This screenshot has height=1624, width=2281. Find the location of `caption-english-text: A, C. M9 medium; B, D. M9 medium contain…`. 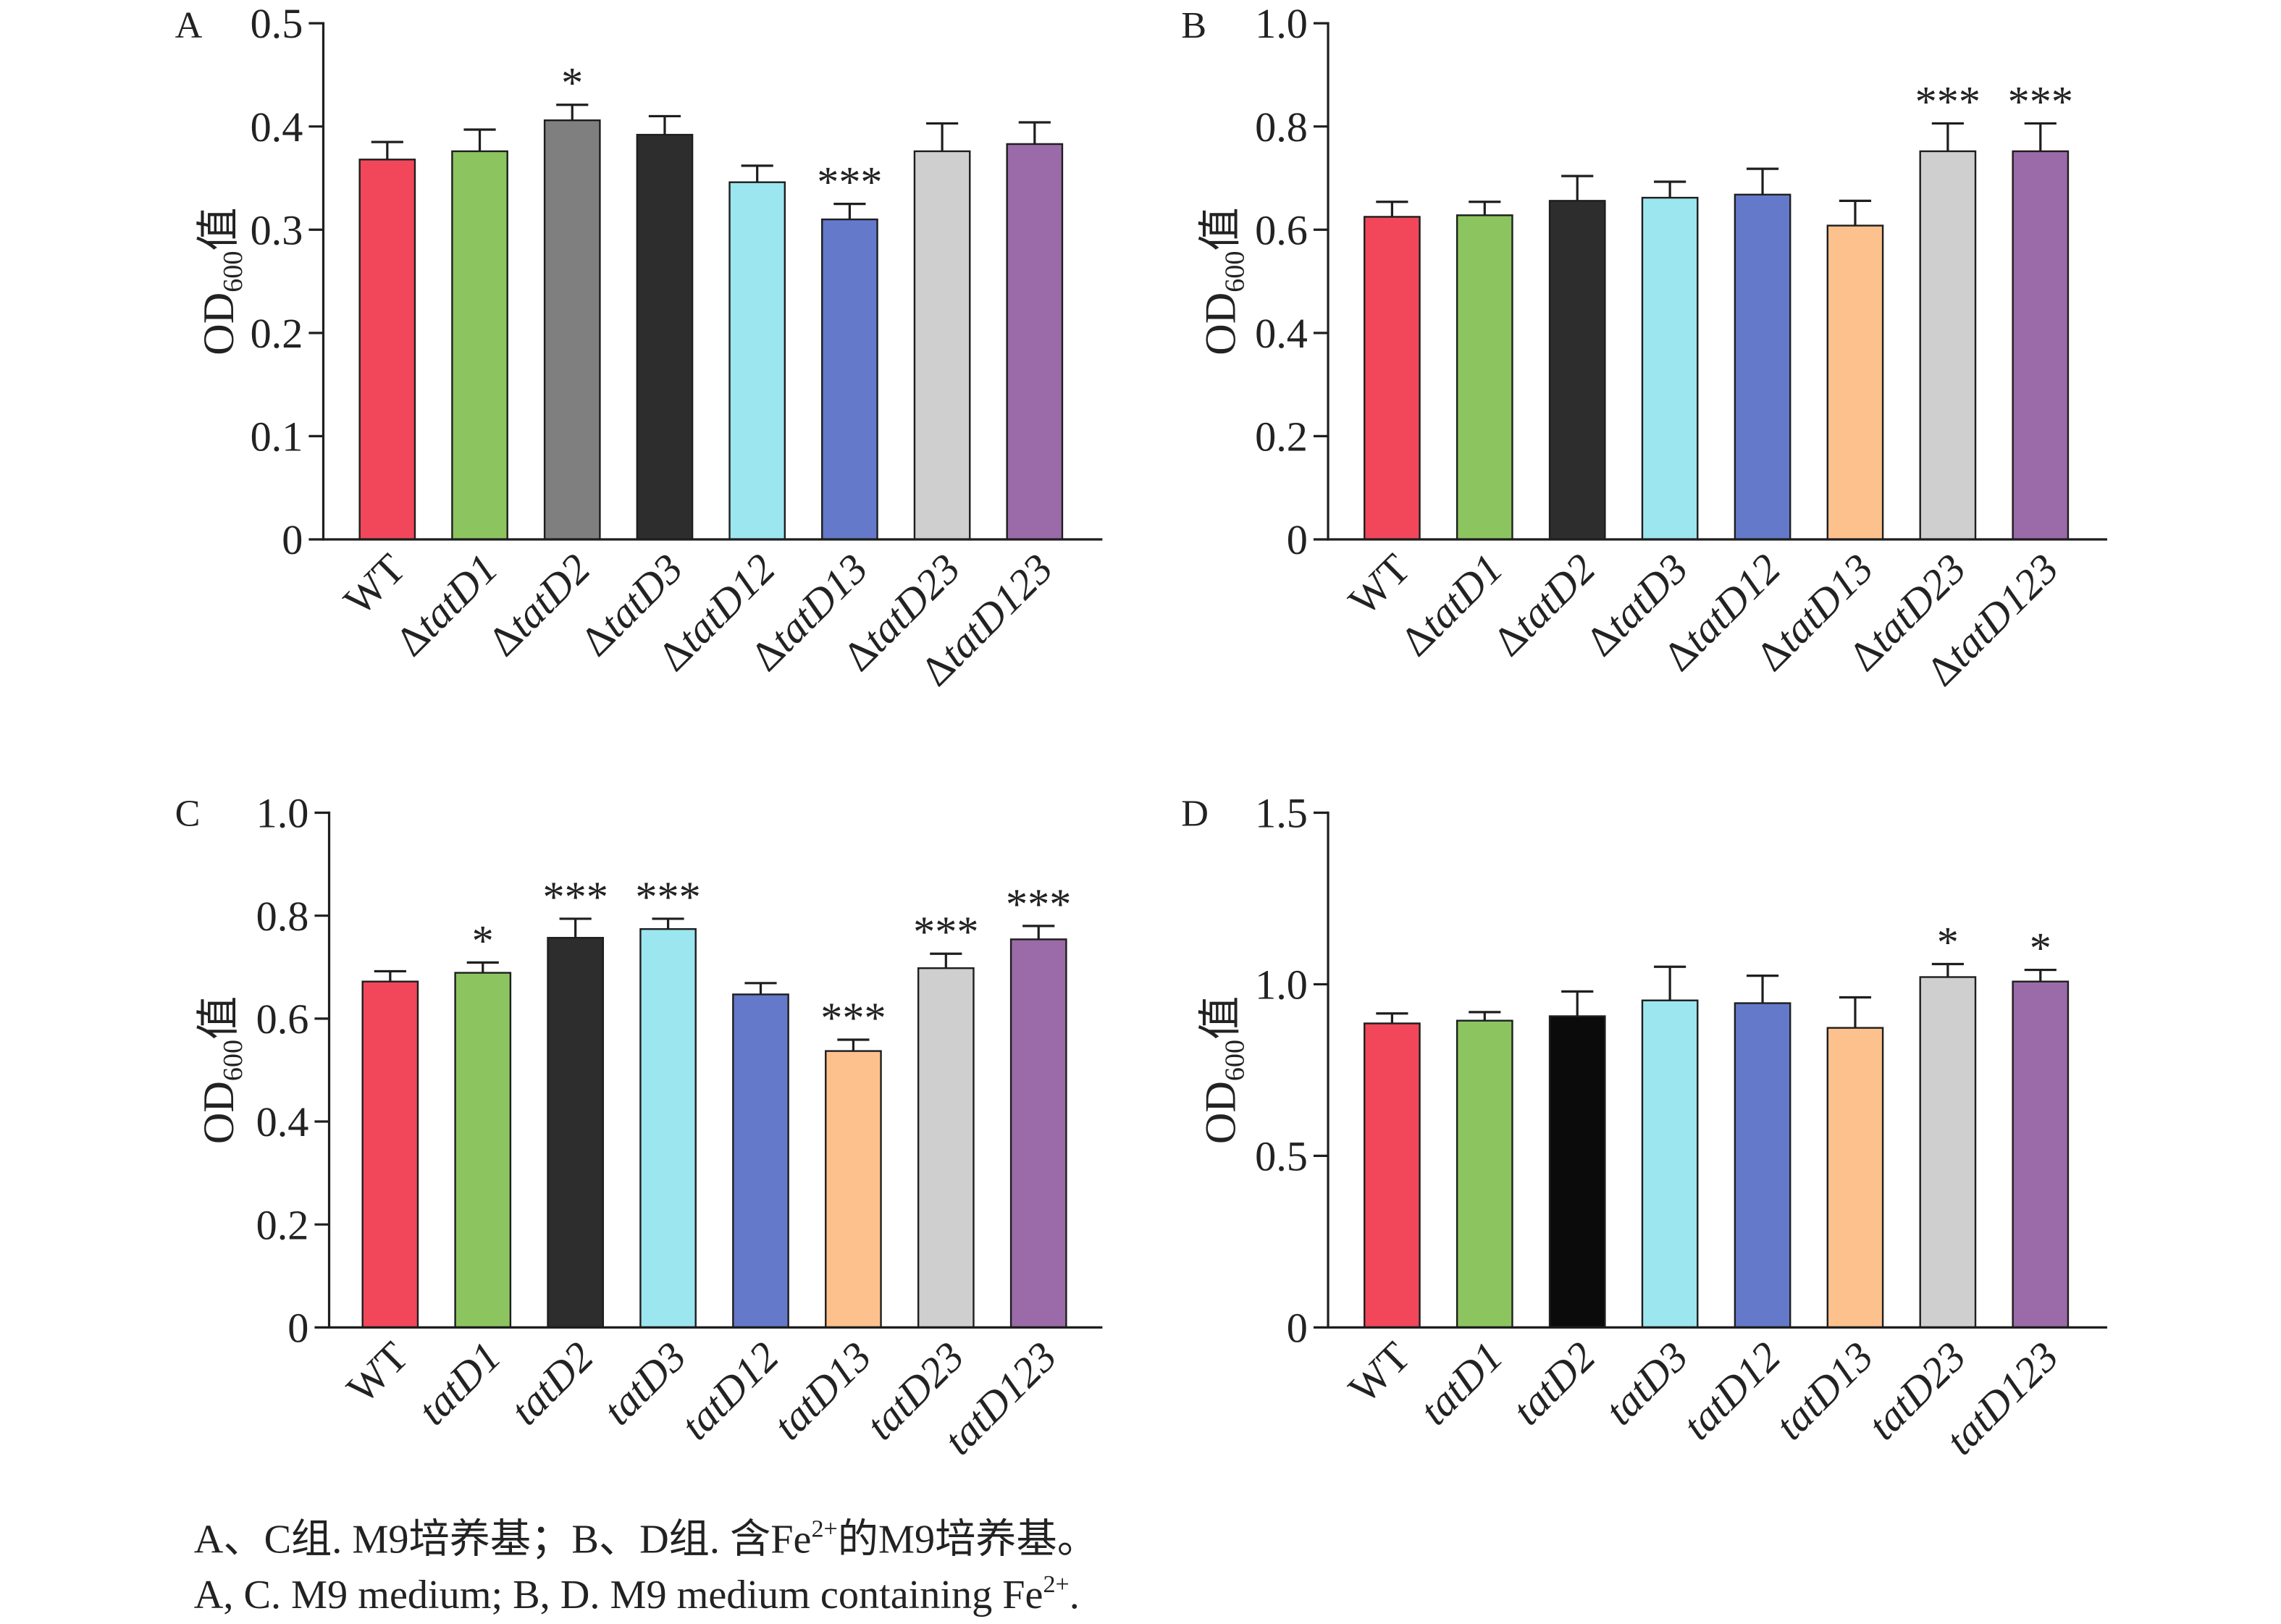

caption-english-text: A, C. M9 medium; B, D. M9 medium contain… is located at coordinates (618, 1595).